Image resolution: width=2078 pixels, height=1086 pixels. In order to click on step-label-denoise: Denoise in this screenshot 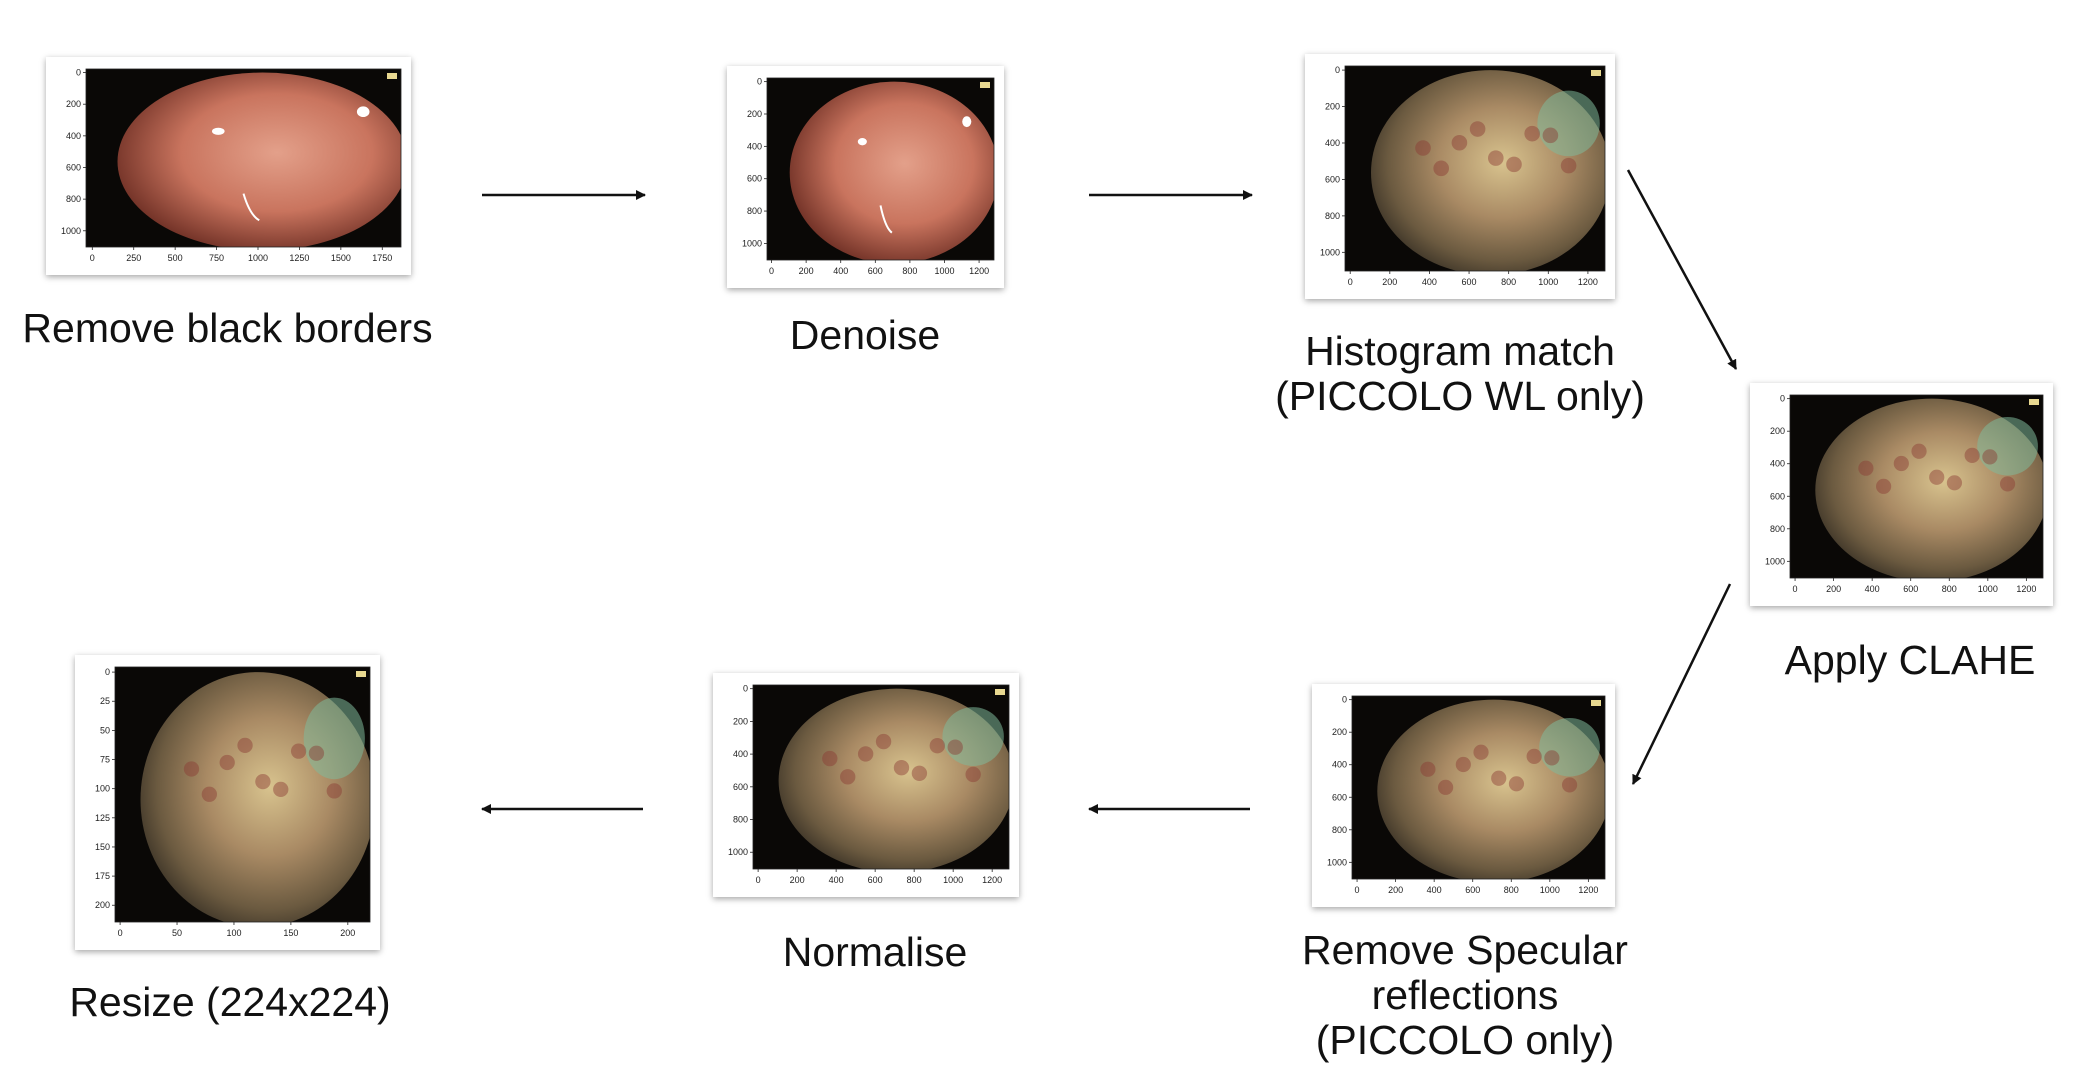, I will do `click(865, 335)`.